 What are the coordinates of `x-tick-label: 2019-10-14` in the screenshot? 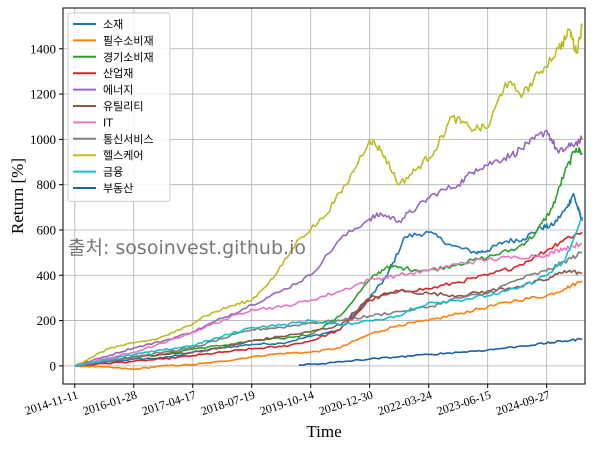 It's located at (287, 403).